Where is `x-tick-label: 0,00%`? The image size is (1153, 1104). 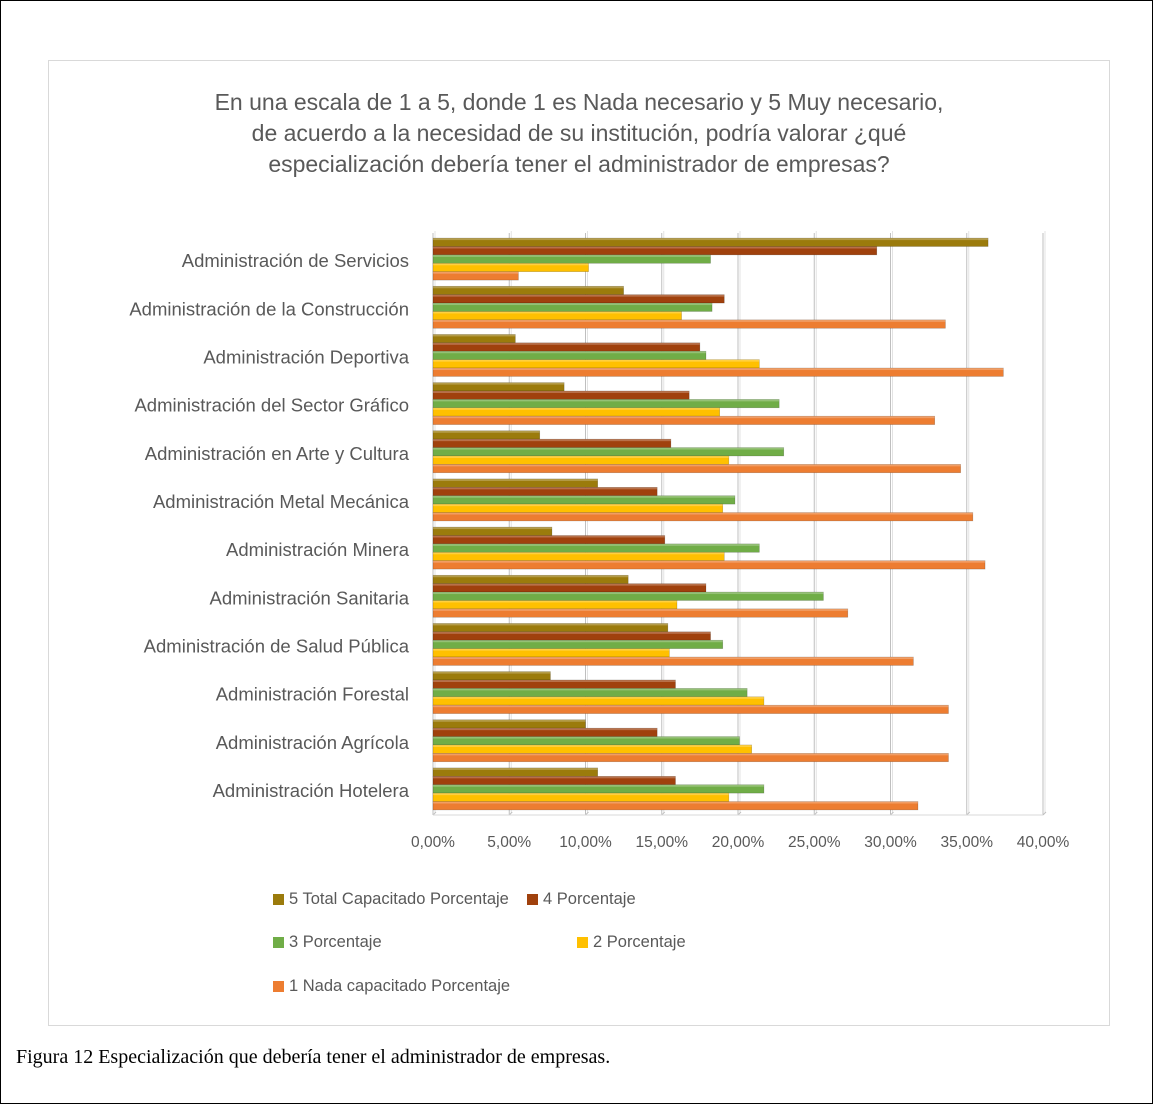
x-tick-label: 0,00% is located at coordinates (433, 842).